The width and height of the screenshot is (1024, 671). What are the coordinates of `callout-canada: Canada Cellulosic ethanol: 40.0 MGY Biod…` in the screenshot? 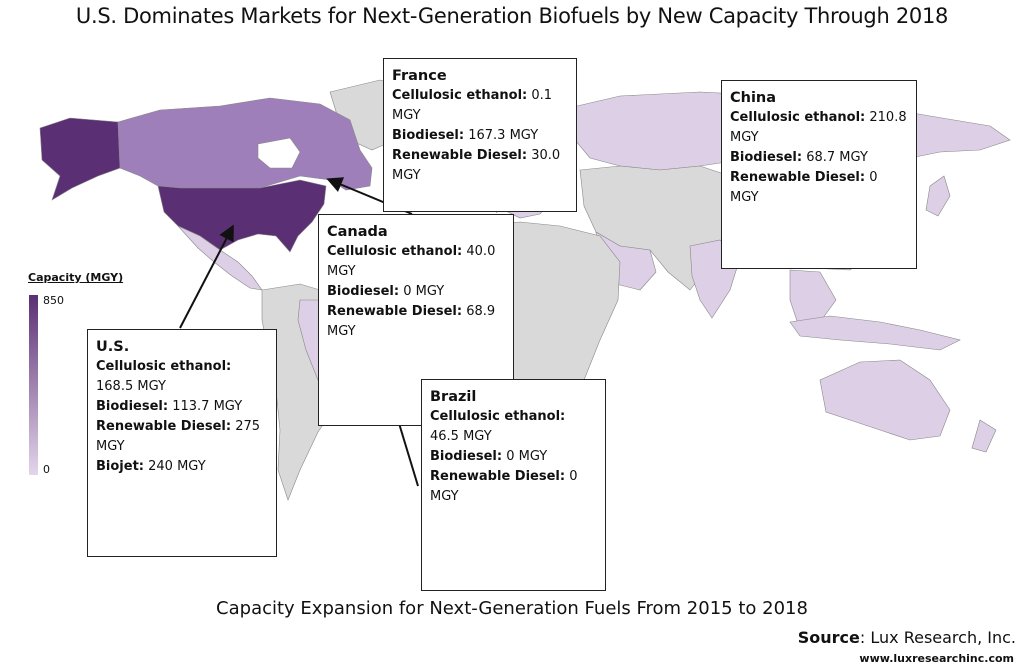 It's located at (416, 320).